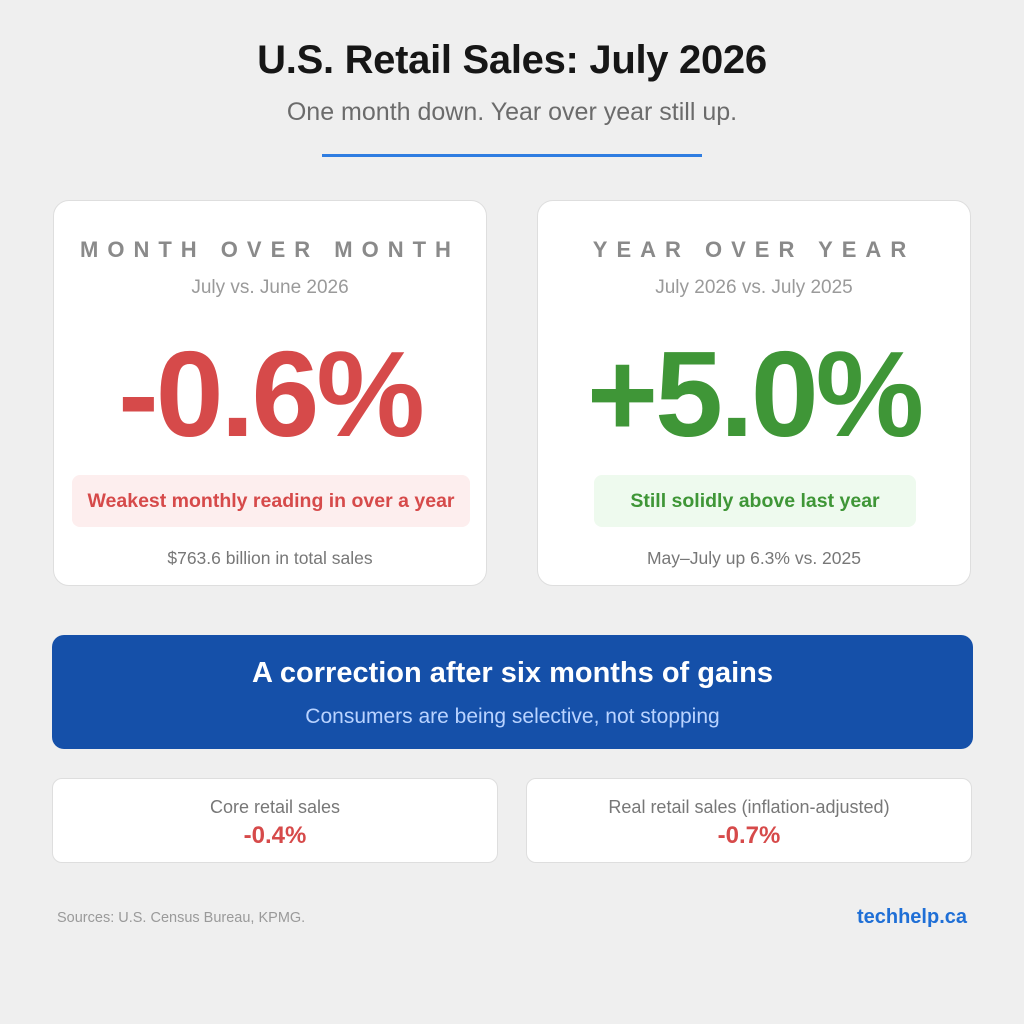 Image resolution: width=1024 pixels, height=1024 pixels. What do you see at coordinates (270, 558) in the screenshot?
I see `card-footer: $763.6 billion in total sales` at bounding box center [270, 558].